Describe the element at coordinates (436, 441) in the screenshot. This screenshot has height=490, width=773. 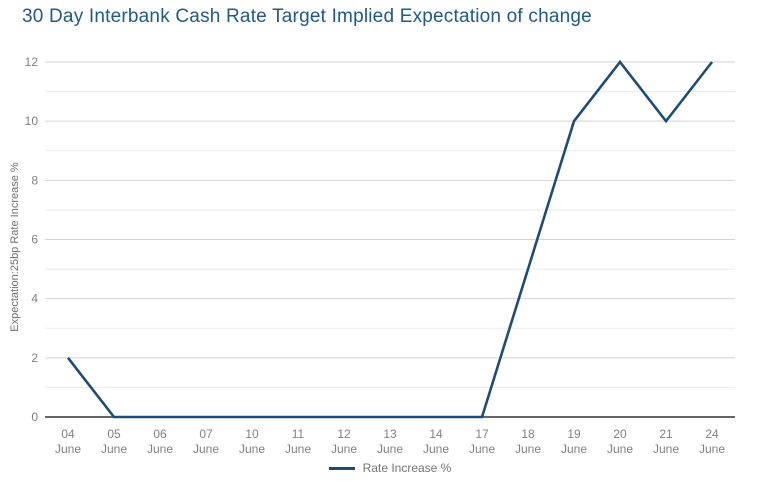
I see `x-axis-tick-label: 14 June` at that location.